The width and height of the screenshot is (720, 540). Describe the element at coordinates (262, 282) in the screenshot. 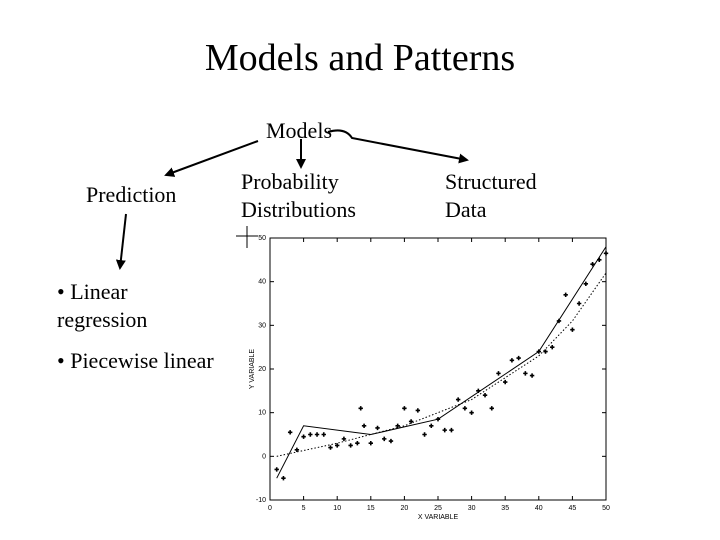

I see `y-tick-label: 40` at that location.